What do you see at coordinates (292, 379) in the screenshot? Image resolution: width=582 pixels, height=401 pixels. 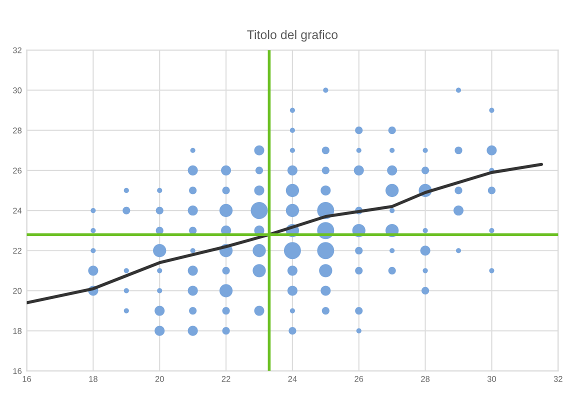 I see `x-tick-label: 24` at bounding box center [292, 379].